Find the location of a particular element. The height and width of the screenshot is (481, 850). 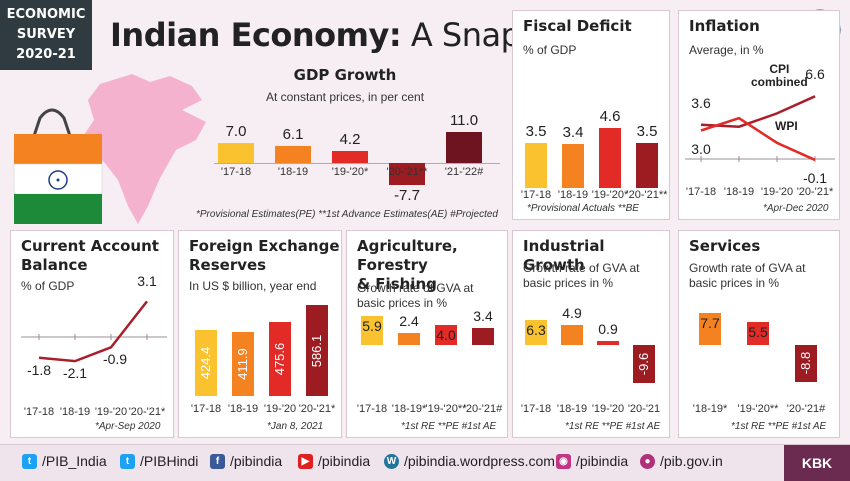

inflation-series-line is located at coordinates (758, 139).